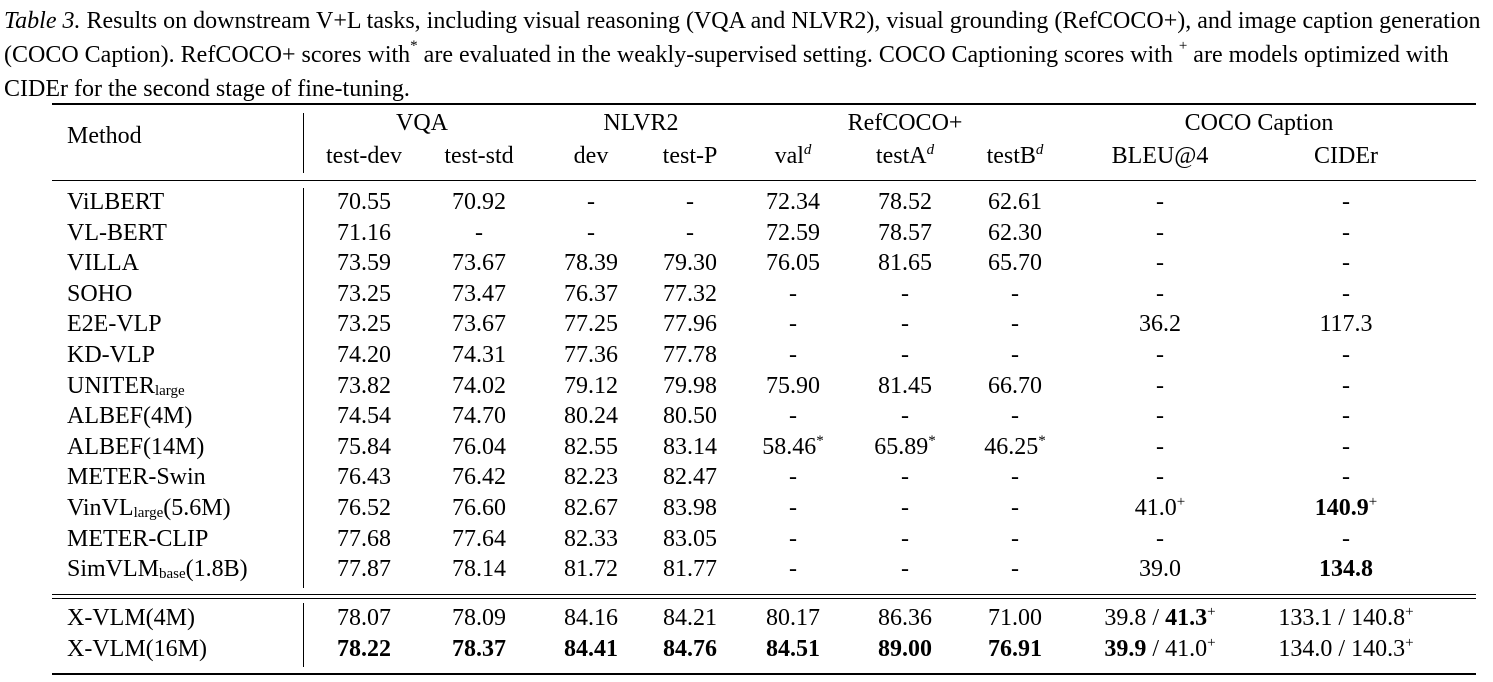 This screenshot has height=682, width=1493. What do you see at coordinates (149, 508) in the screenshot?
I see `row-method: VinVLlarge(5.6M)` at bounding box center [149, 508].